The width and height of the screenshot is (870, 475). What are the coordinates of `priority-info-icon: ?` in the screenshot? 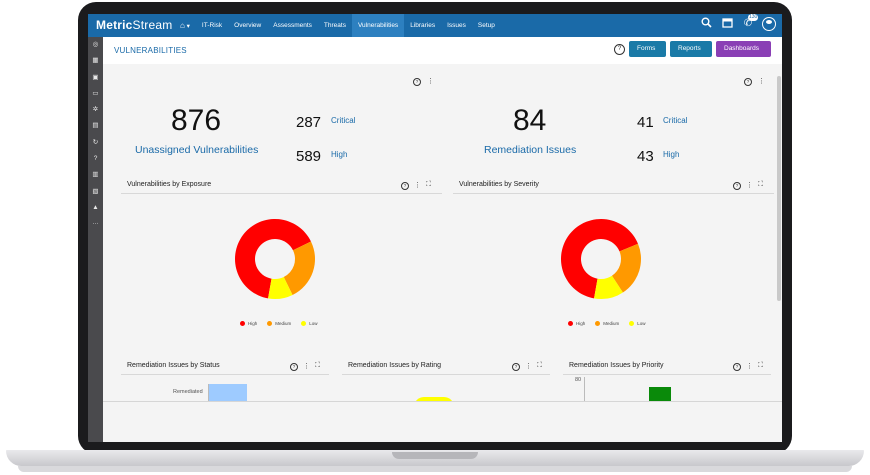 It's located at (737, 367).